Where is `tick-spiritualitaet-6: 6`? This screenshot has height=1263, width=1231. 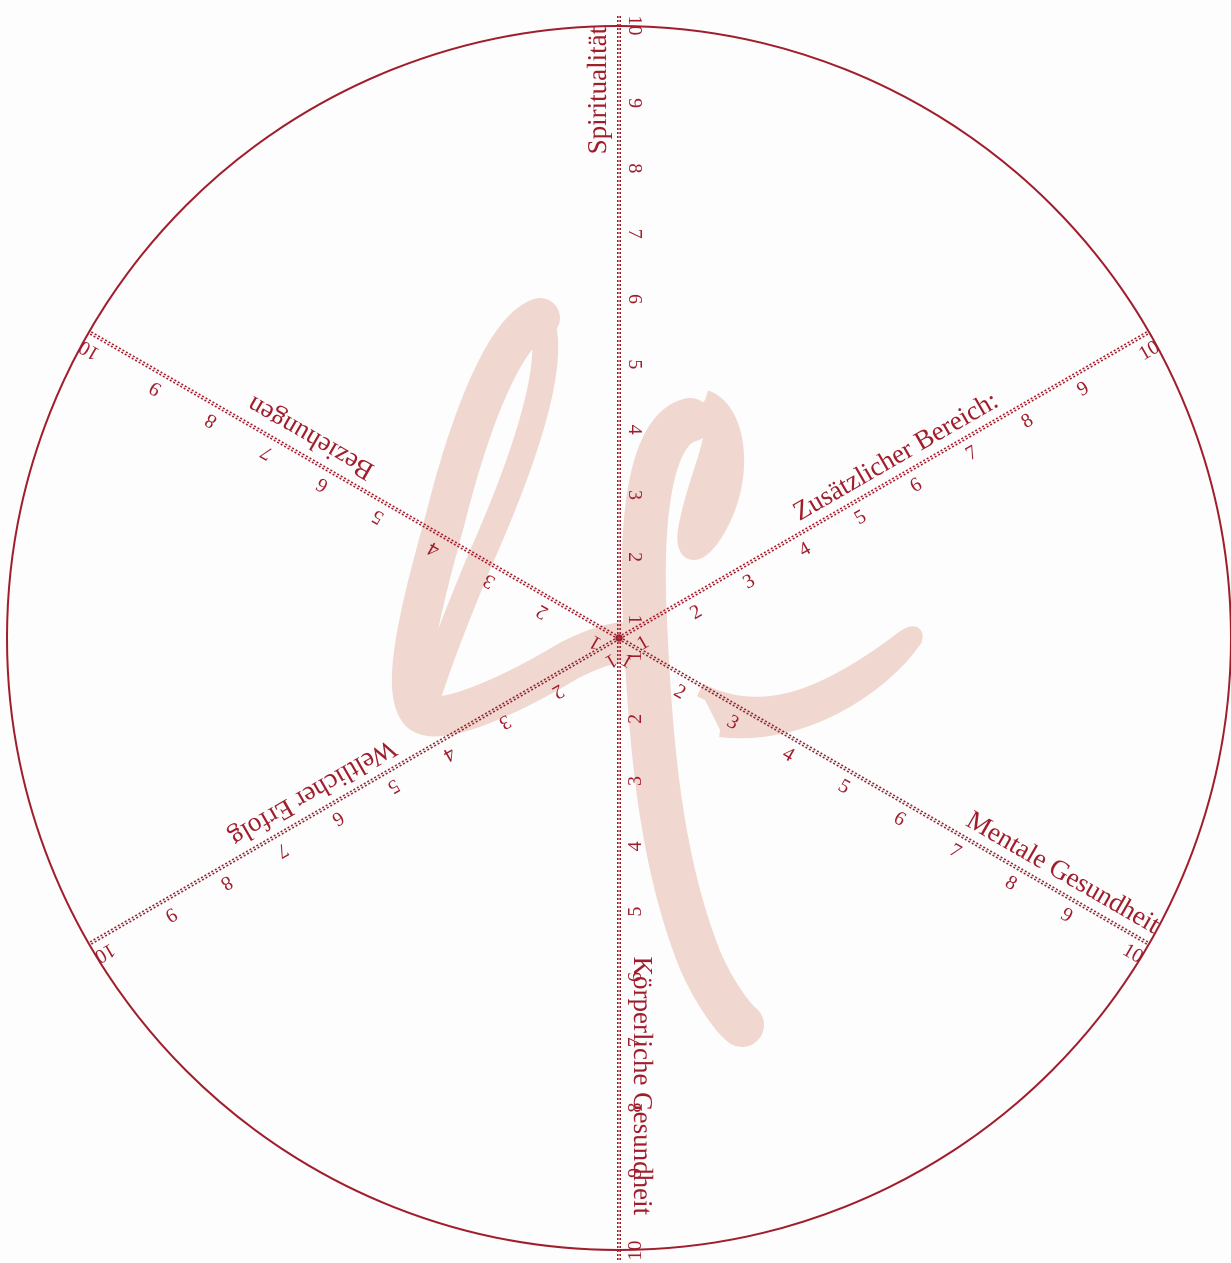
tick-spiritualitaet-6: 6 is located at coordinates (635, 299).